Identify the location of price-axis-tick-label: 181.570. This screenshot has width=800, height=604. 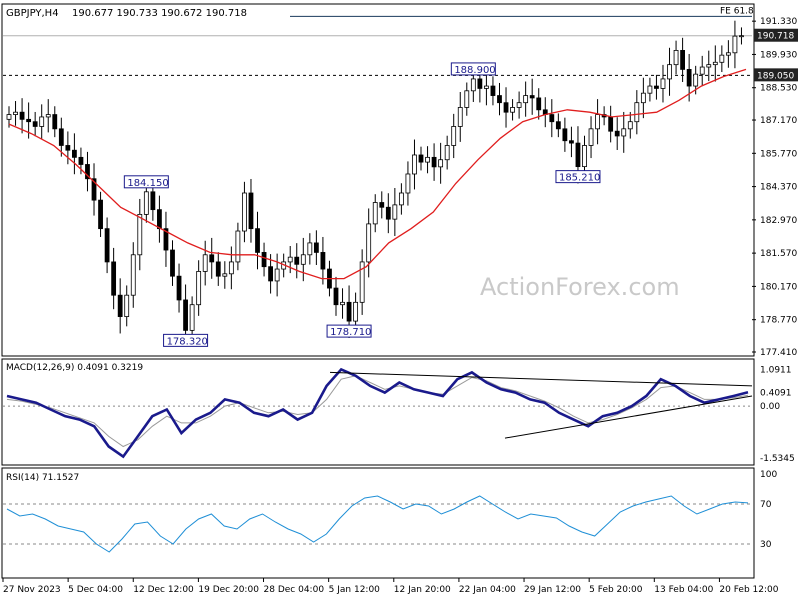
(778, 254).